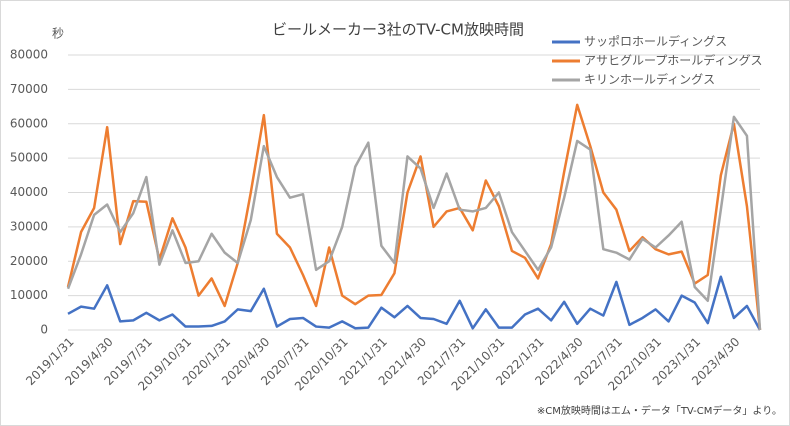 This screenshot has width=790, height=426. Describe the element at coordinates (29, 55) in the screenshot. I see `y-tick-label: 80000` at that location.